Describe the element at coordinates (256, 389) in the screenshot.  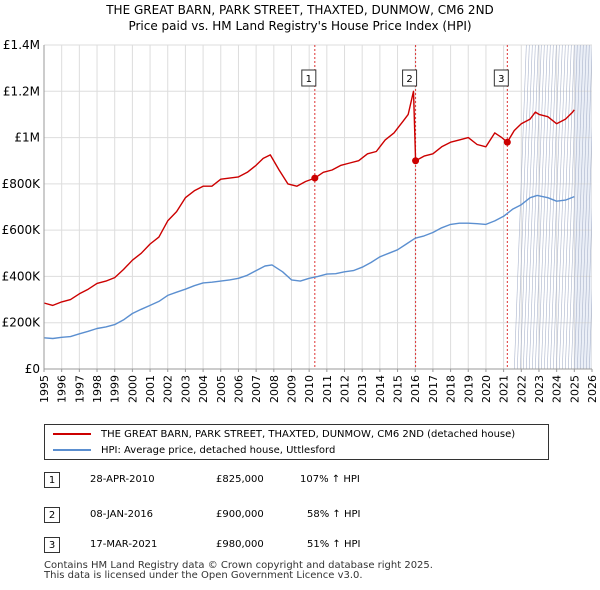
I see `x-tick-label: 2007` at that location.